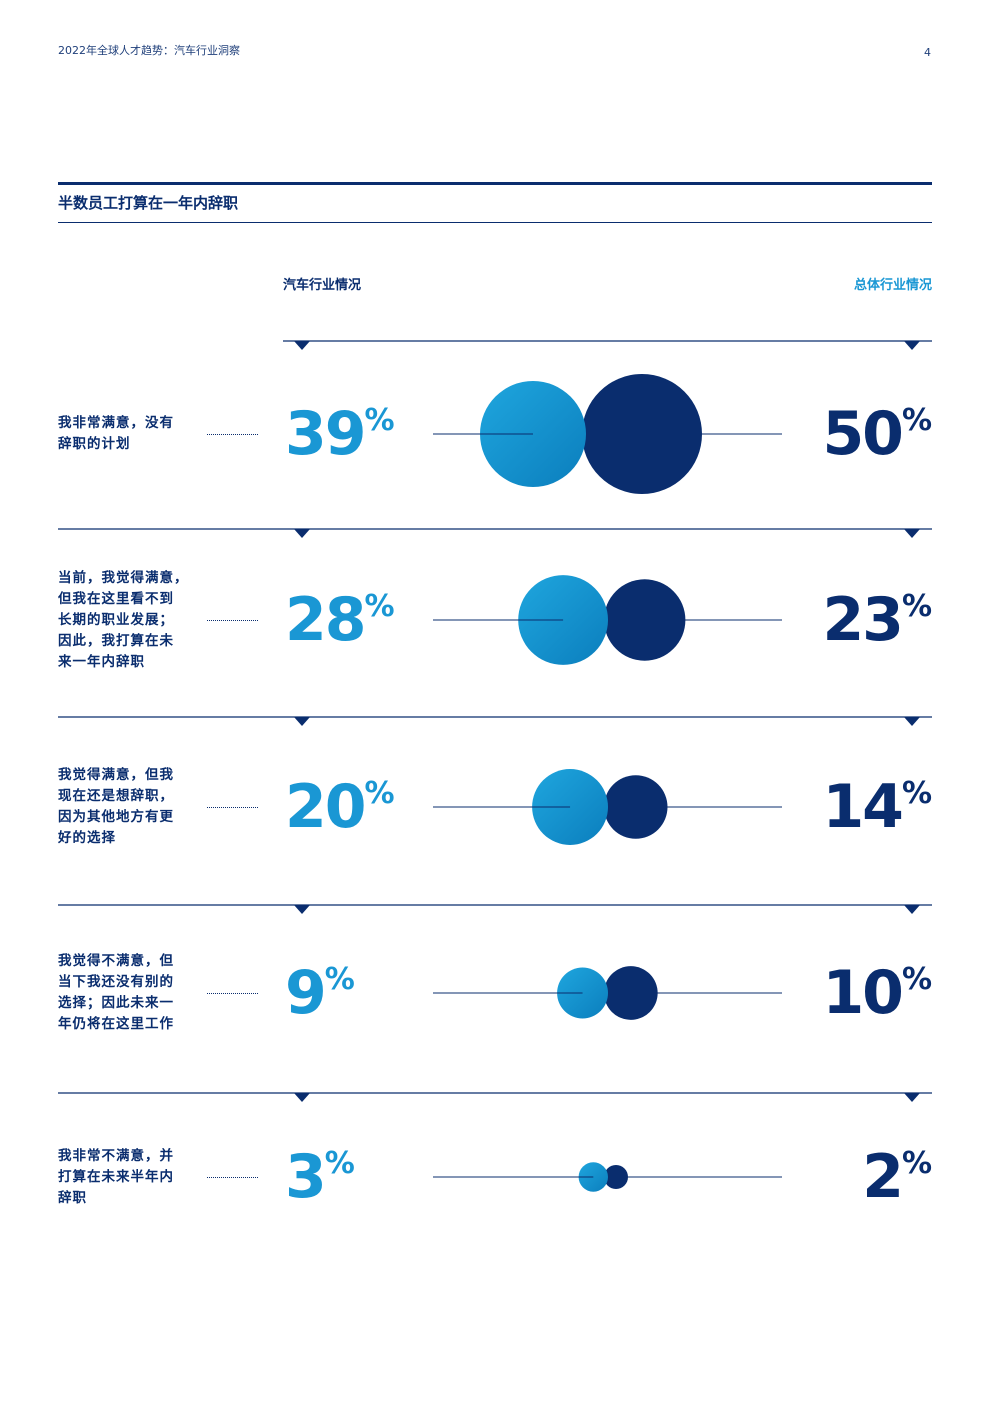  What do you see at coordinates (322, 285) in the screenshot?
I see `column-header-automotive: 汽车行业情况` at bounding box center [322, 285].